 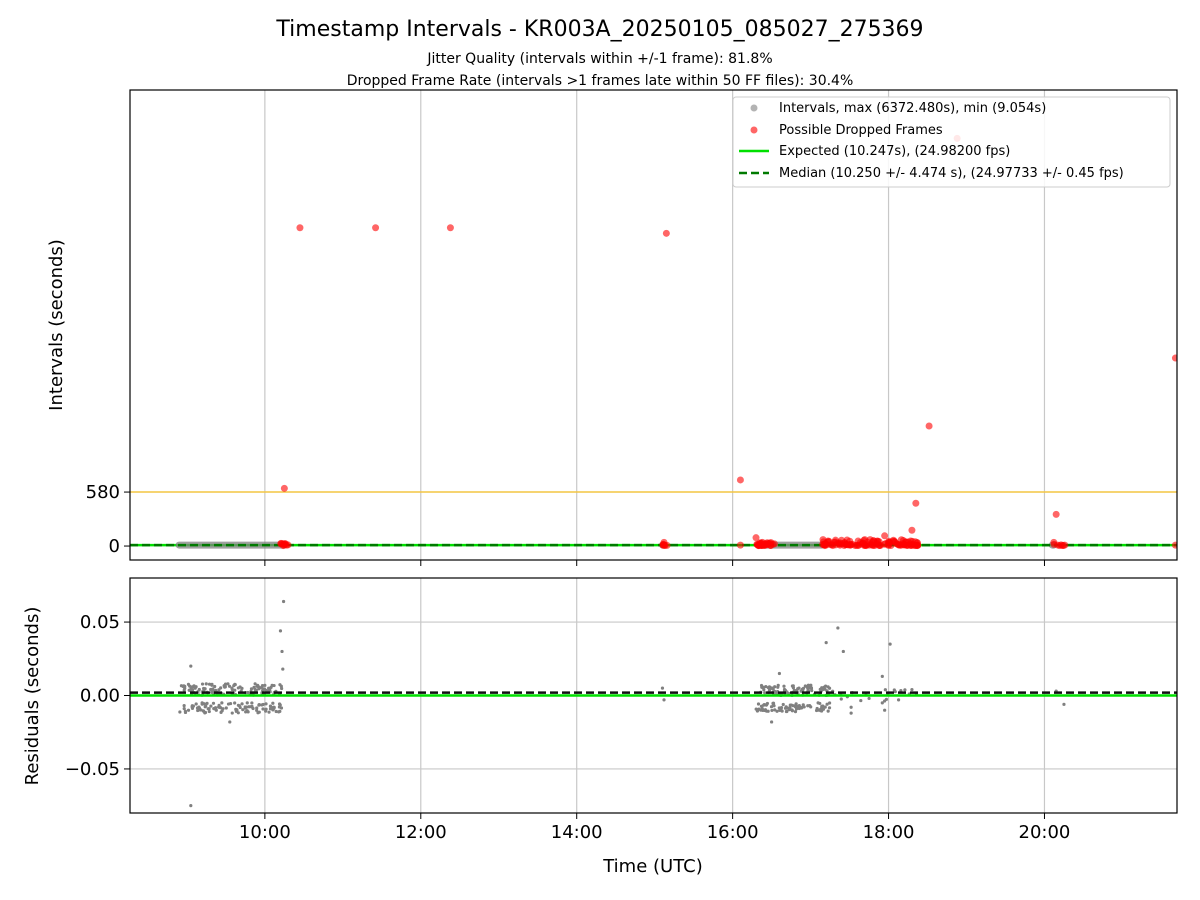 I want to click on legend-box, so click(x=951, y=142).